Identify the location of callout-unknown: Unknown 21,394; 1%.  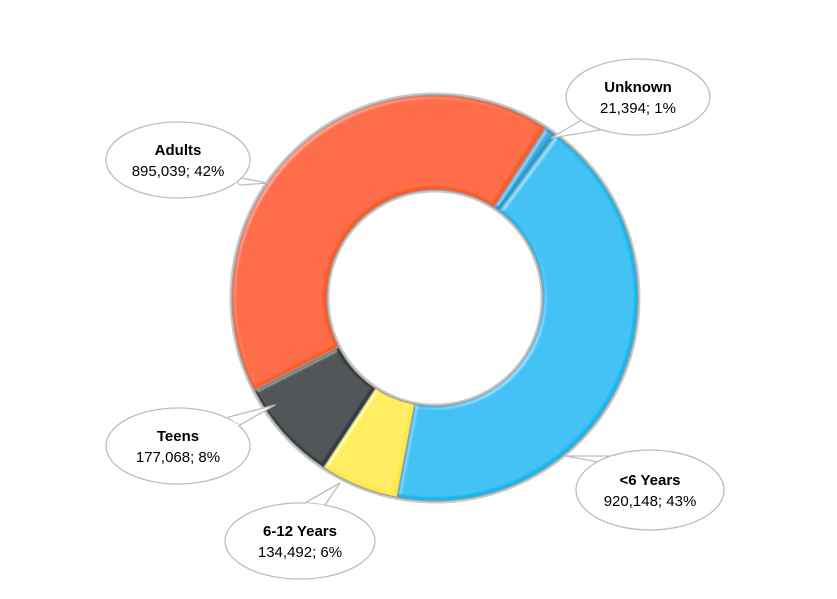
(630, 98).